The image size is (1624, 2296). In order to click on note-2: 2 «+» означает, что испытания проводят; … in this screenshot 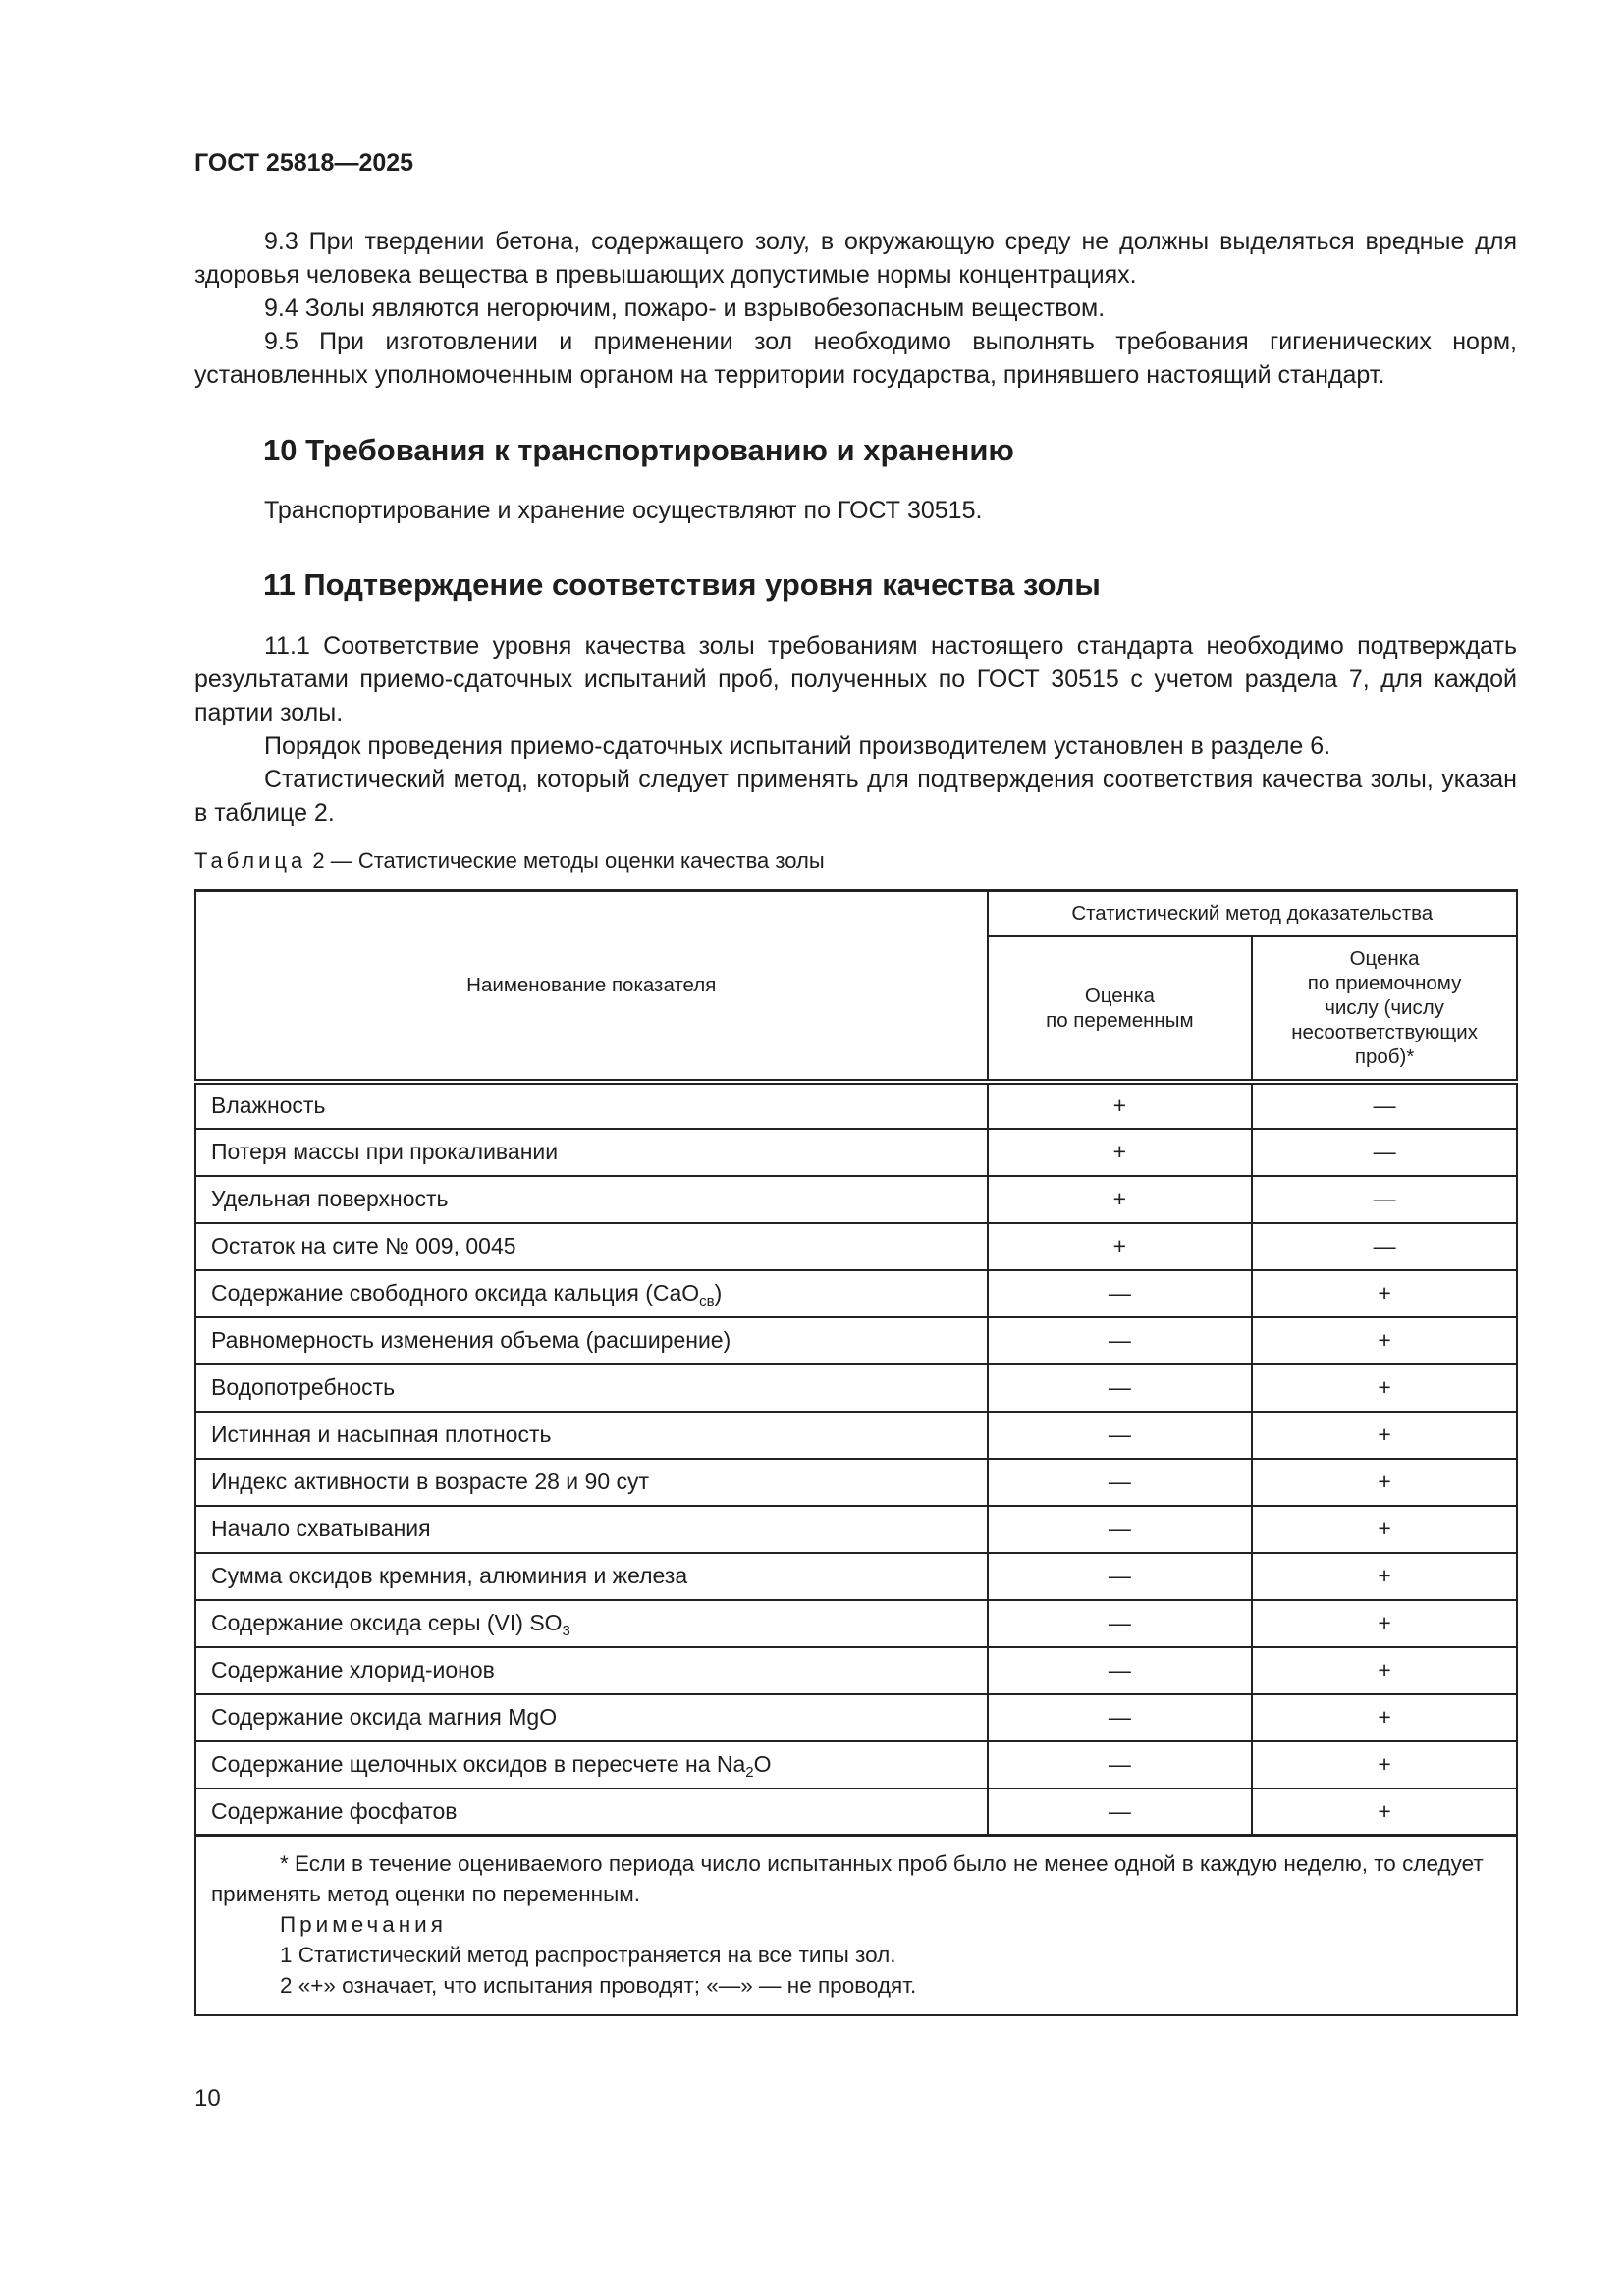, I will do `click(598, 1985)`.